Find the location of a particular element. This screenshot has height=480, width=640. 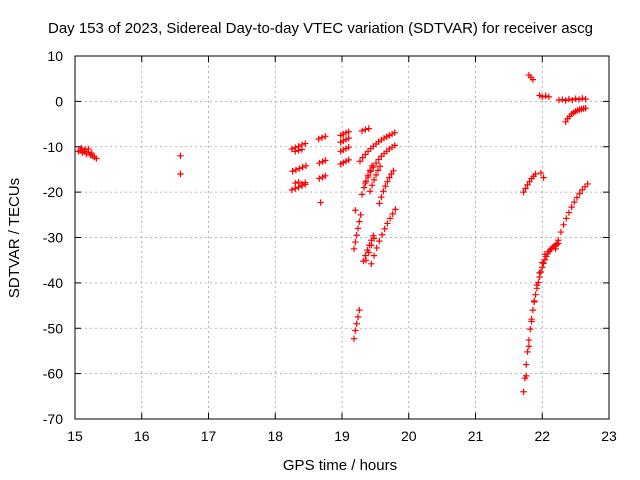

series-a1 is located at coordinates (87, 154).